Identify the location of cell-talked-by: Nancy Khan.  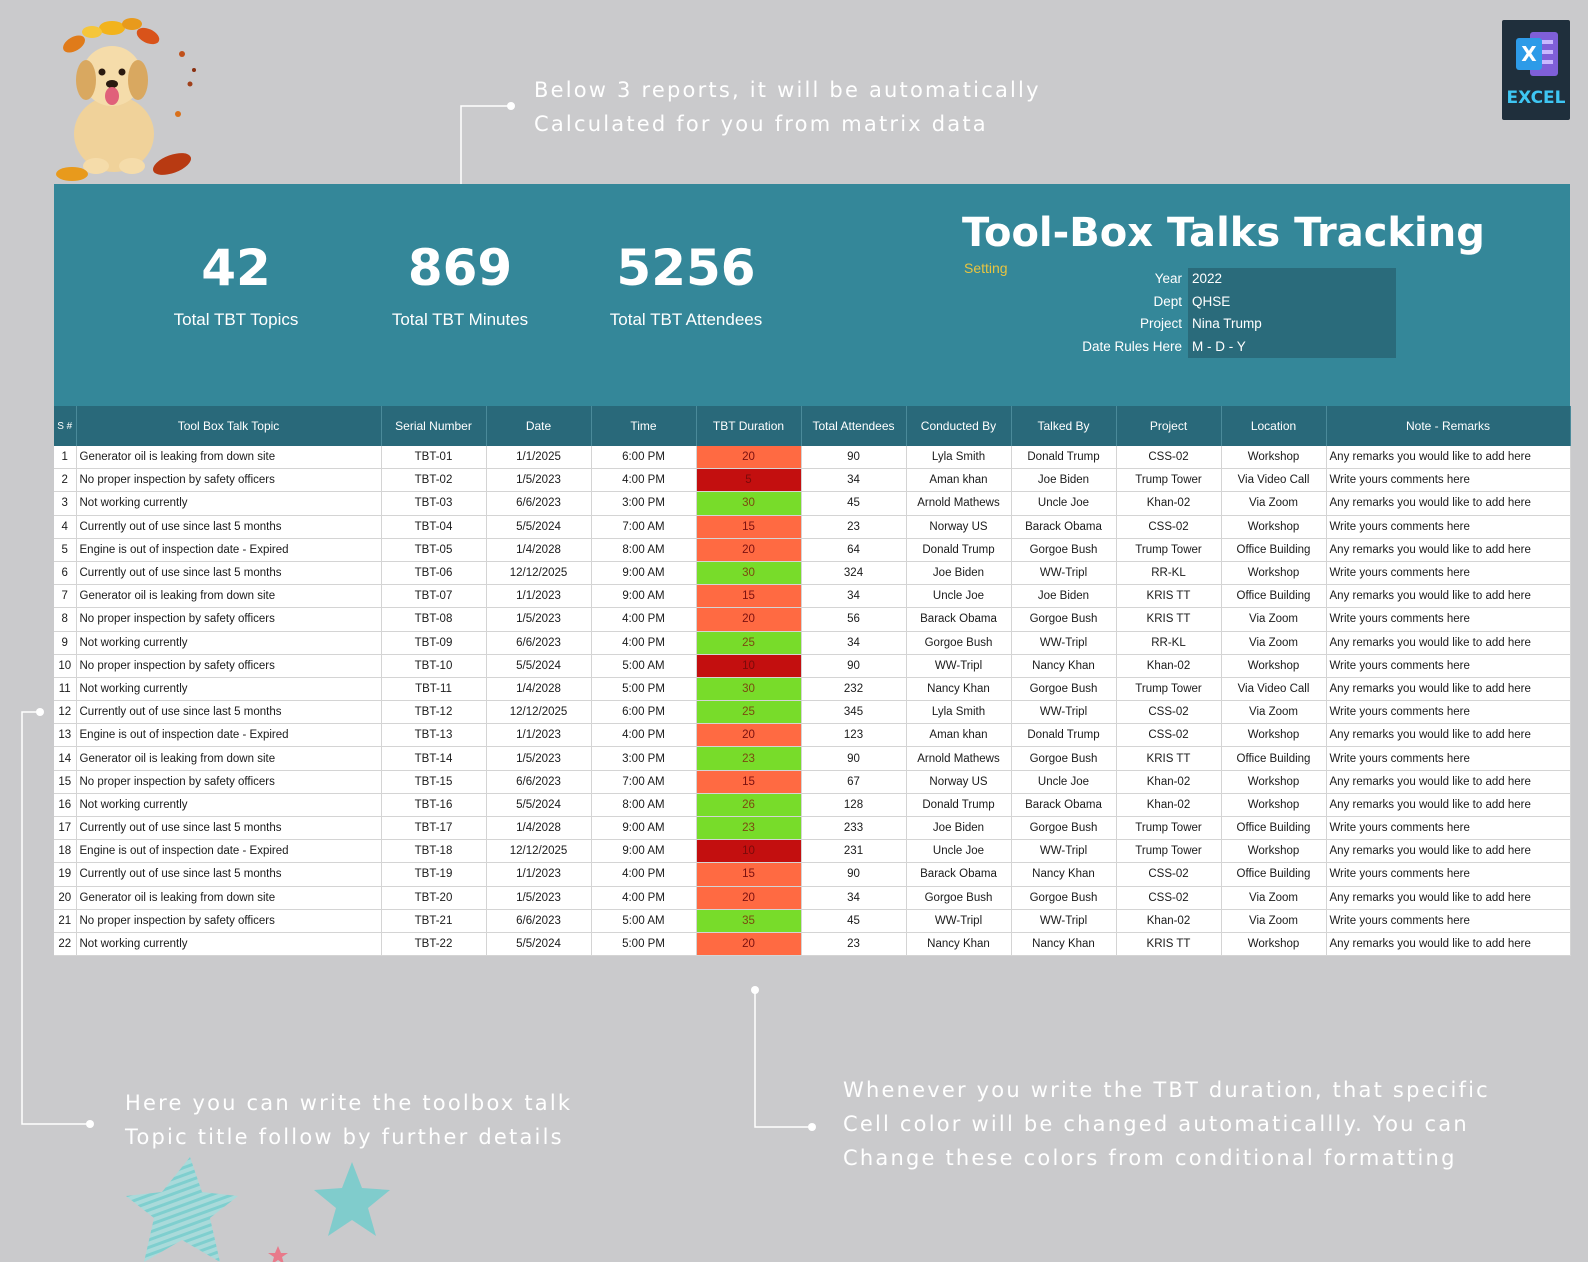
(1064, 666).